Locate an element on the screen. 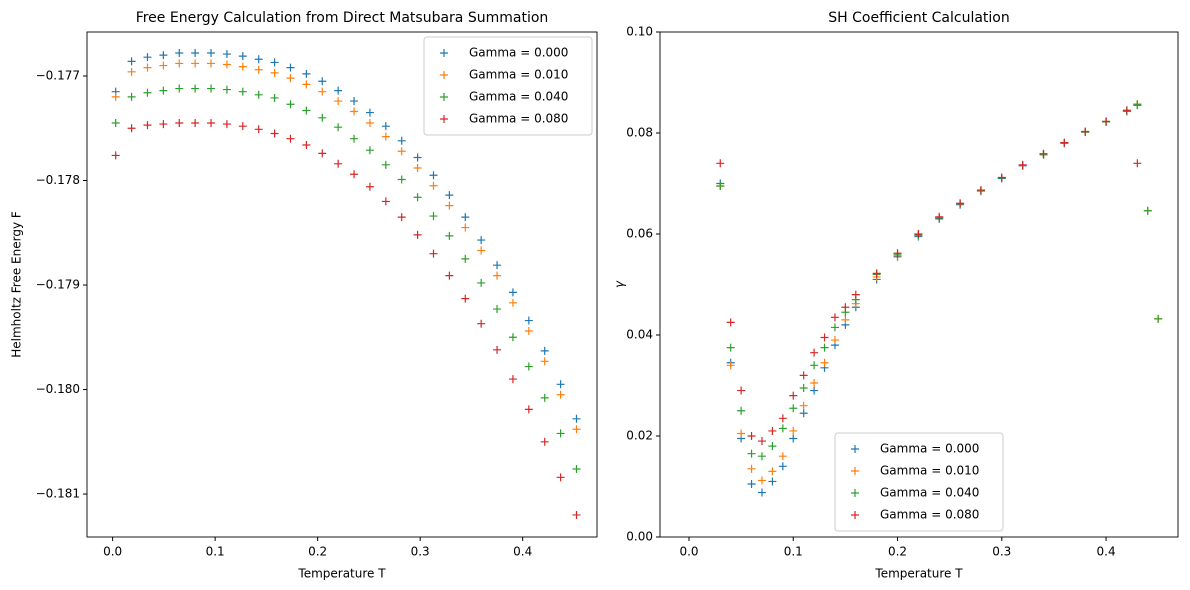 Image resolution: width=1190 pixels, height=590 pixels. x-tick-label: 0.0 is located at coordinates (112, 552).